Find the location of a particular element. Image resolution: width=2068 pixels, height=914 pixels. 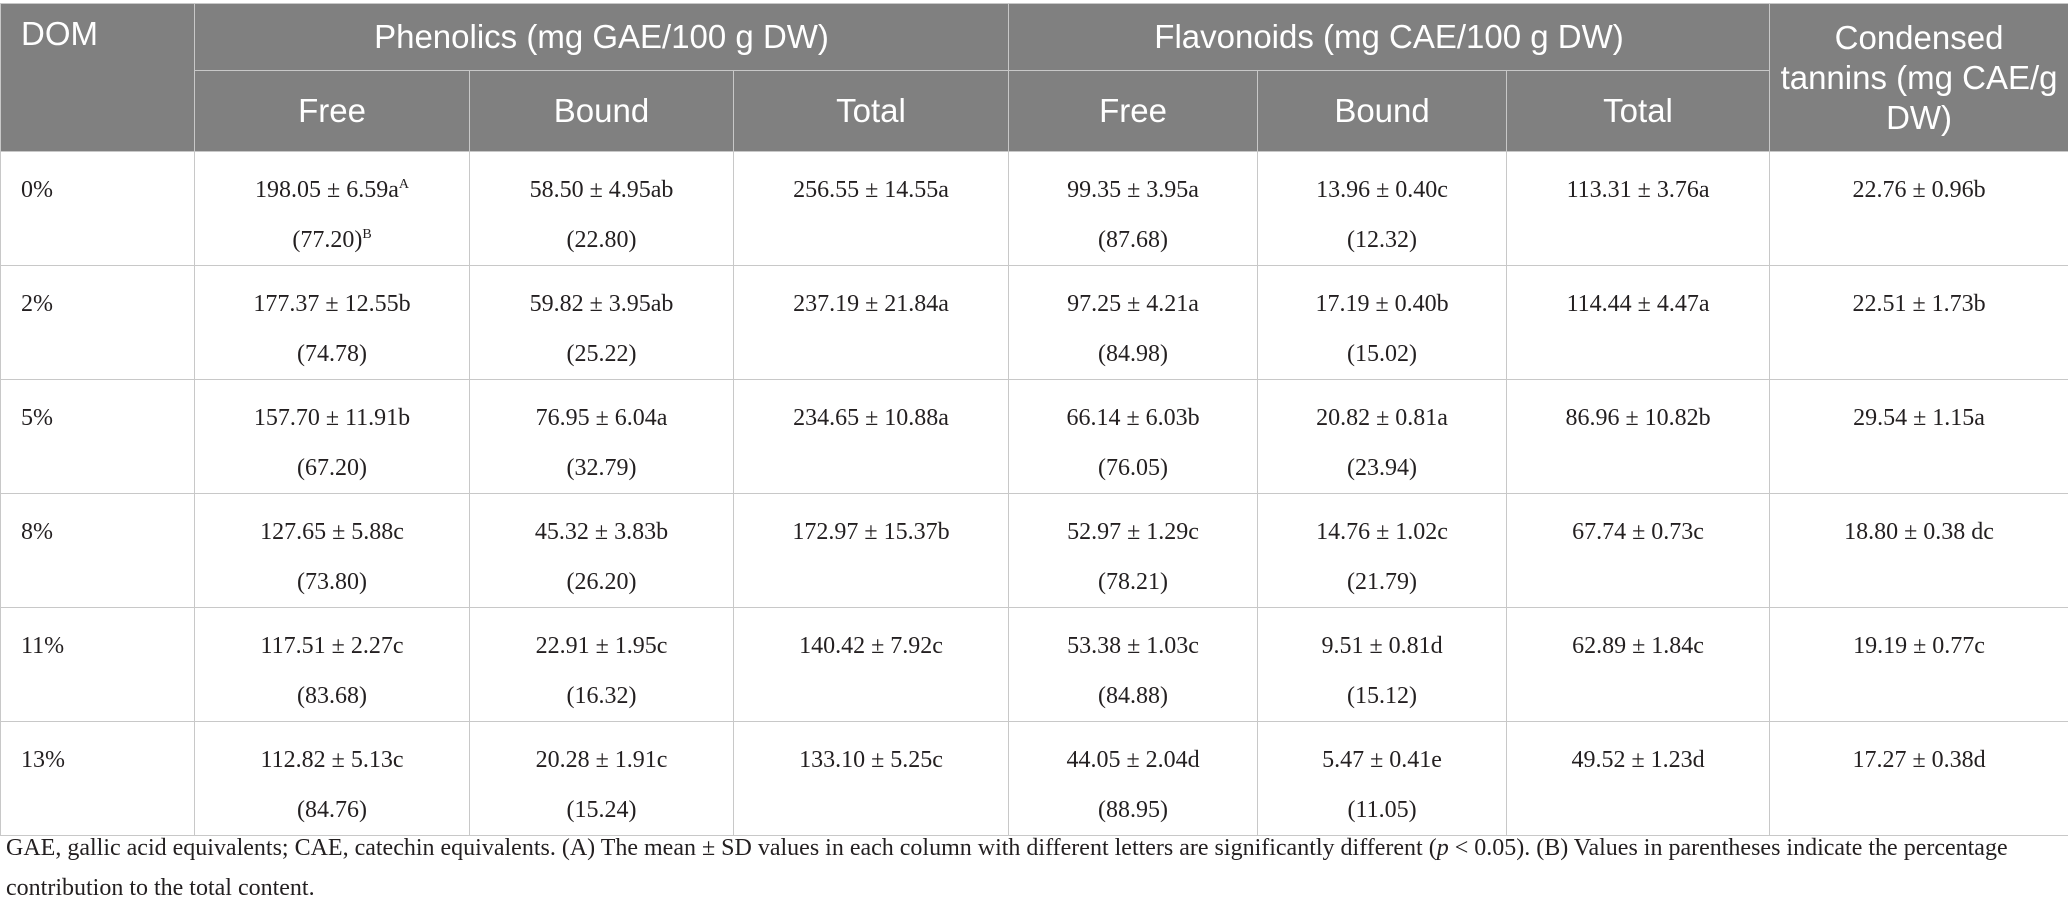

dom-cell: 11% is located at coordinates (97, 664).